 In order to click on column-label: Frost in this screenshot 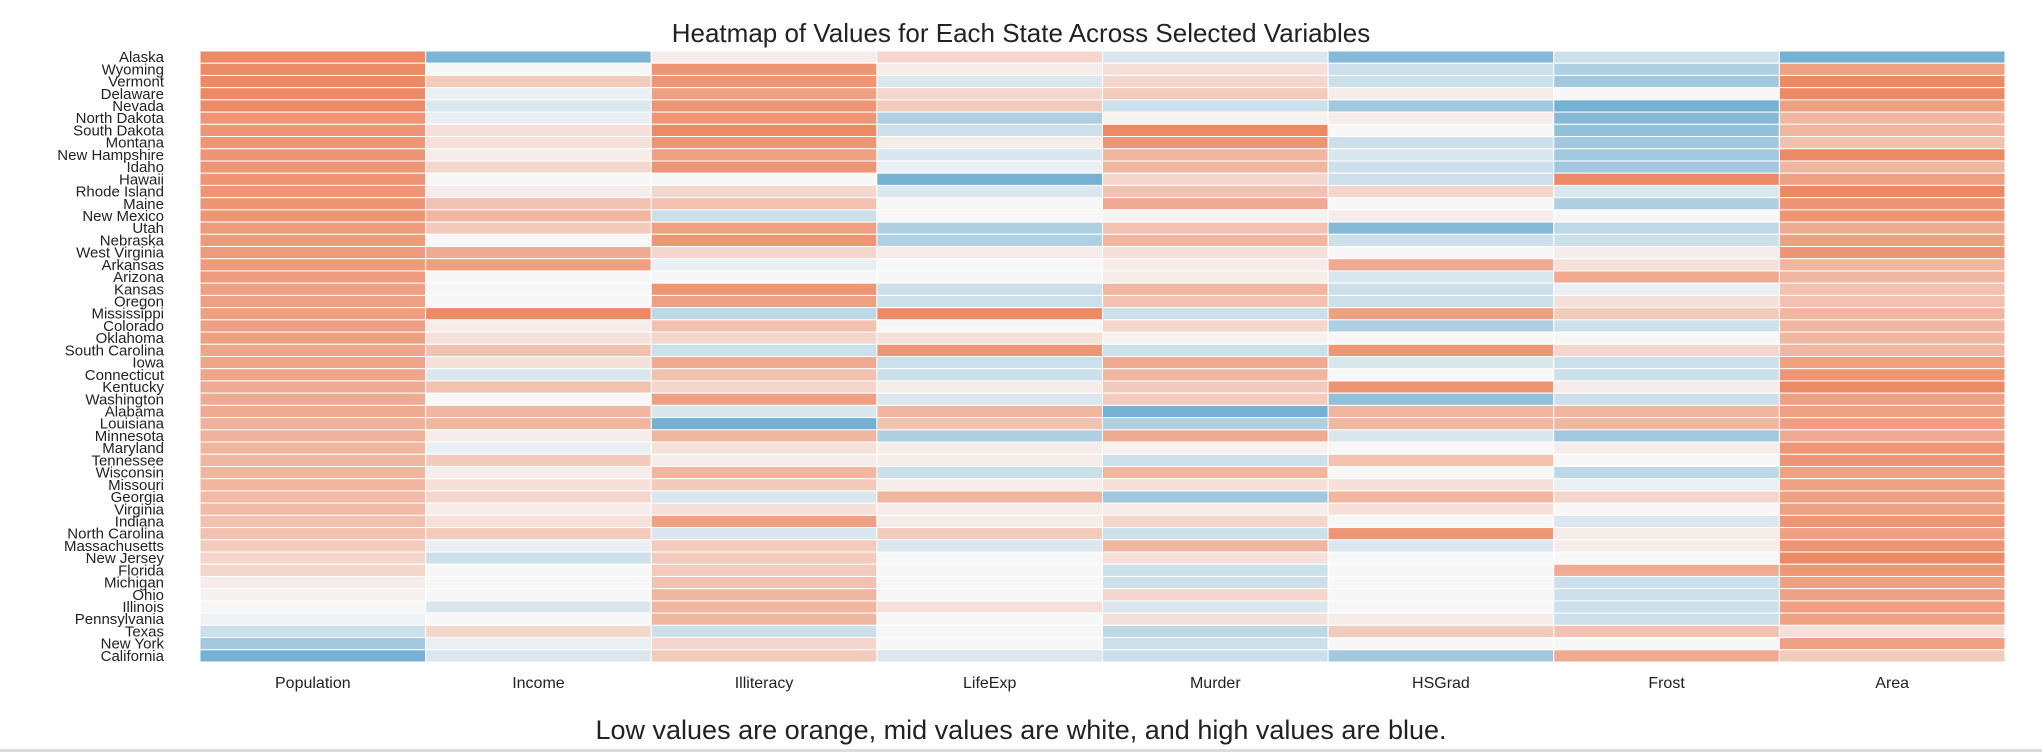, I will do `click(1666, 683)`.